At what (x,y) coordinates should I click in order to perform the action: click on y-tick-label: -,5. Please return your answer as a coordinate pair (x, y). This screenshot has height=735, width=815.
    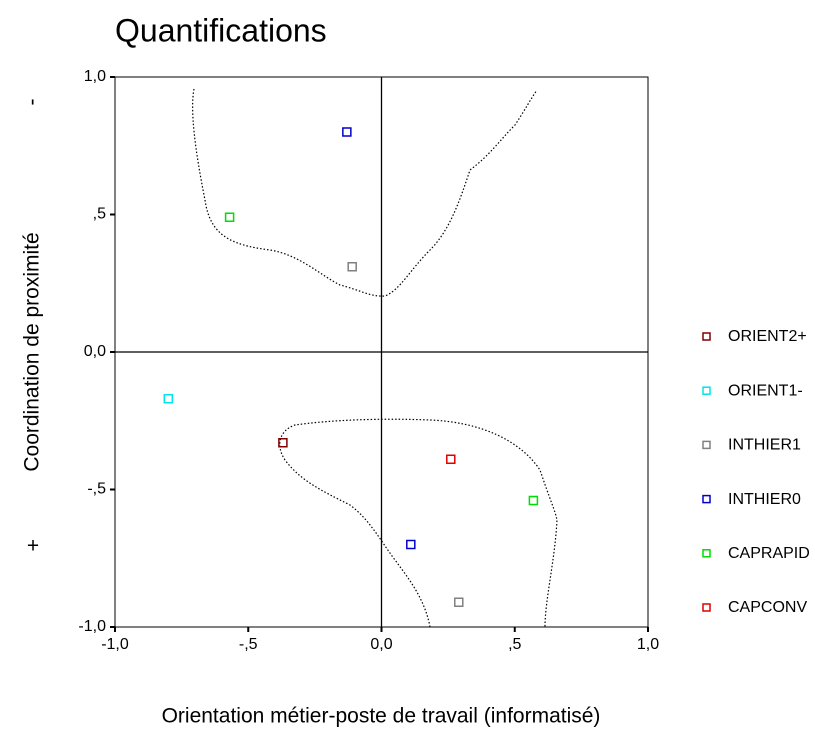
    Looking at the image, I should click on (96, 489).